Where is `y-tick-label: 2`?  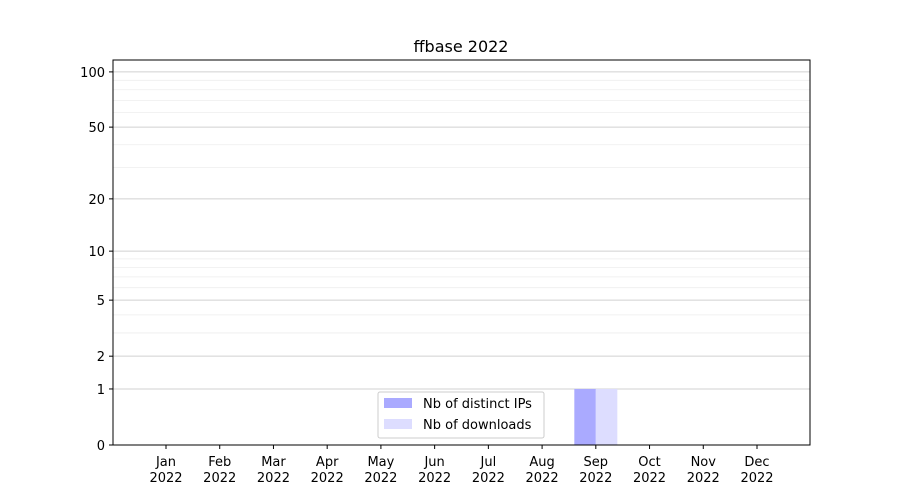 y-tick-label: 2 is located at coordinates (101, 357).